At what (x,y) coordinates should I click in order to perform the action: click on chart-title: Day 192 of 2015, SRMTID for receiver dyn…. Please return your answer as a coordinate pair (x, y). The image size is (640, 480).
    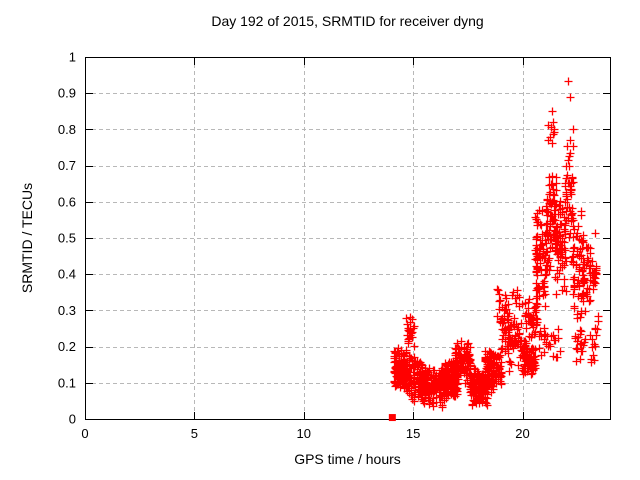
    Looking at the image, I should click on (347, 21).